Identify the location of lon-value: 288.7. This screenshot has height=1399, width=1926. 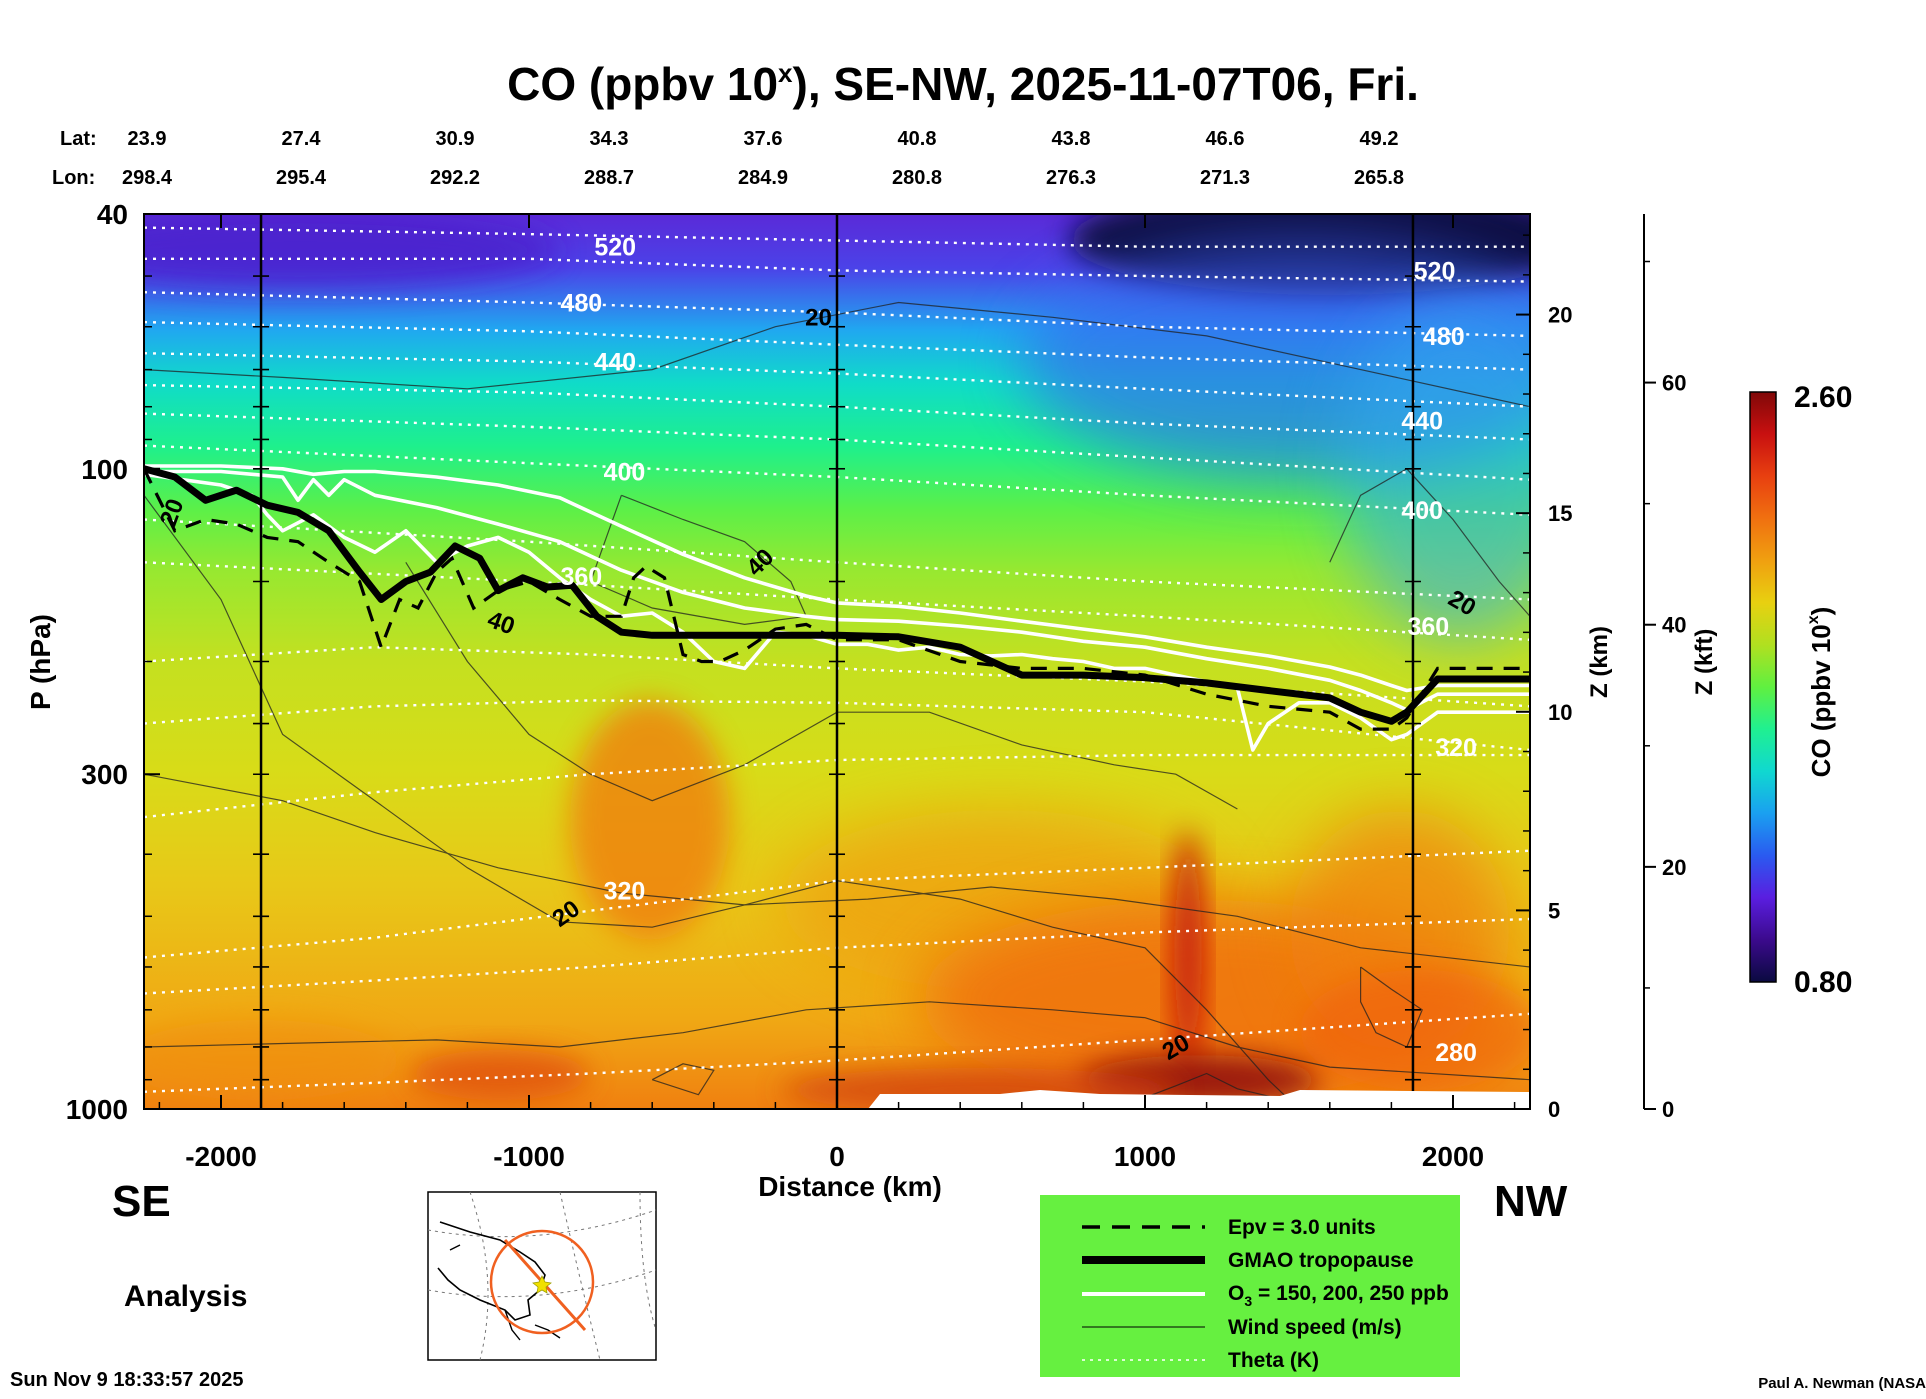
(609, 178).